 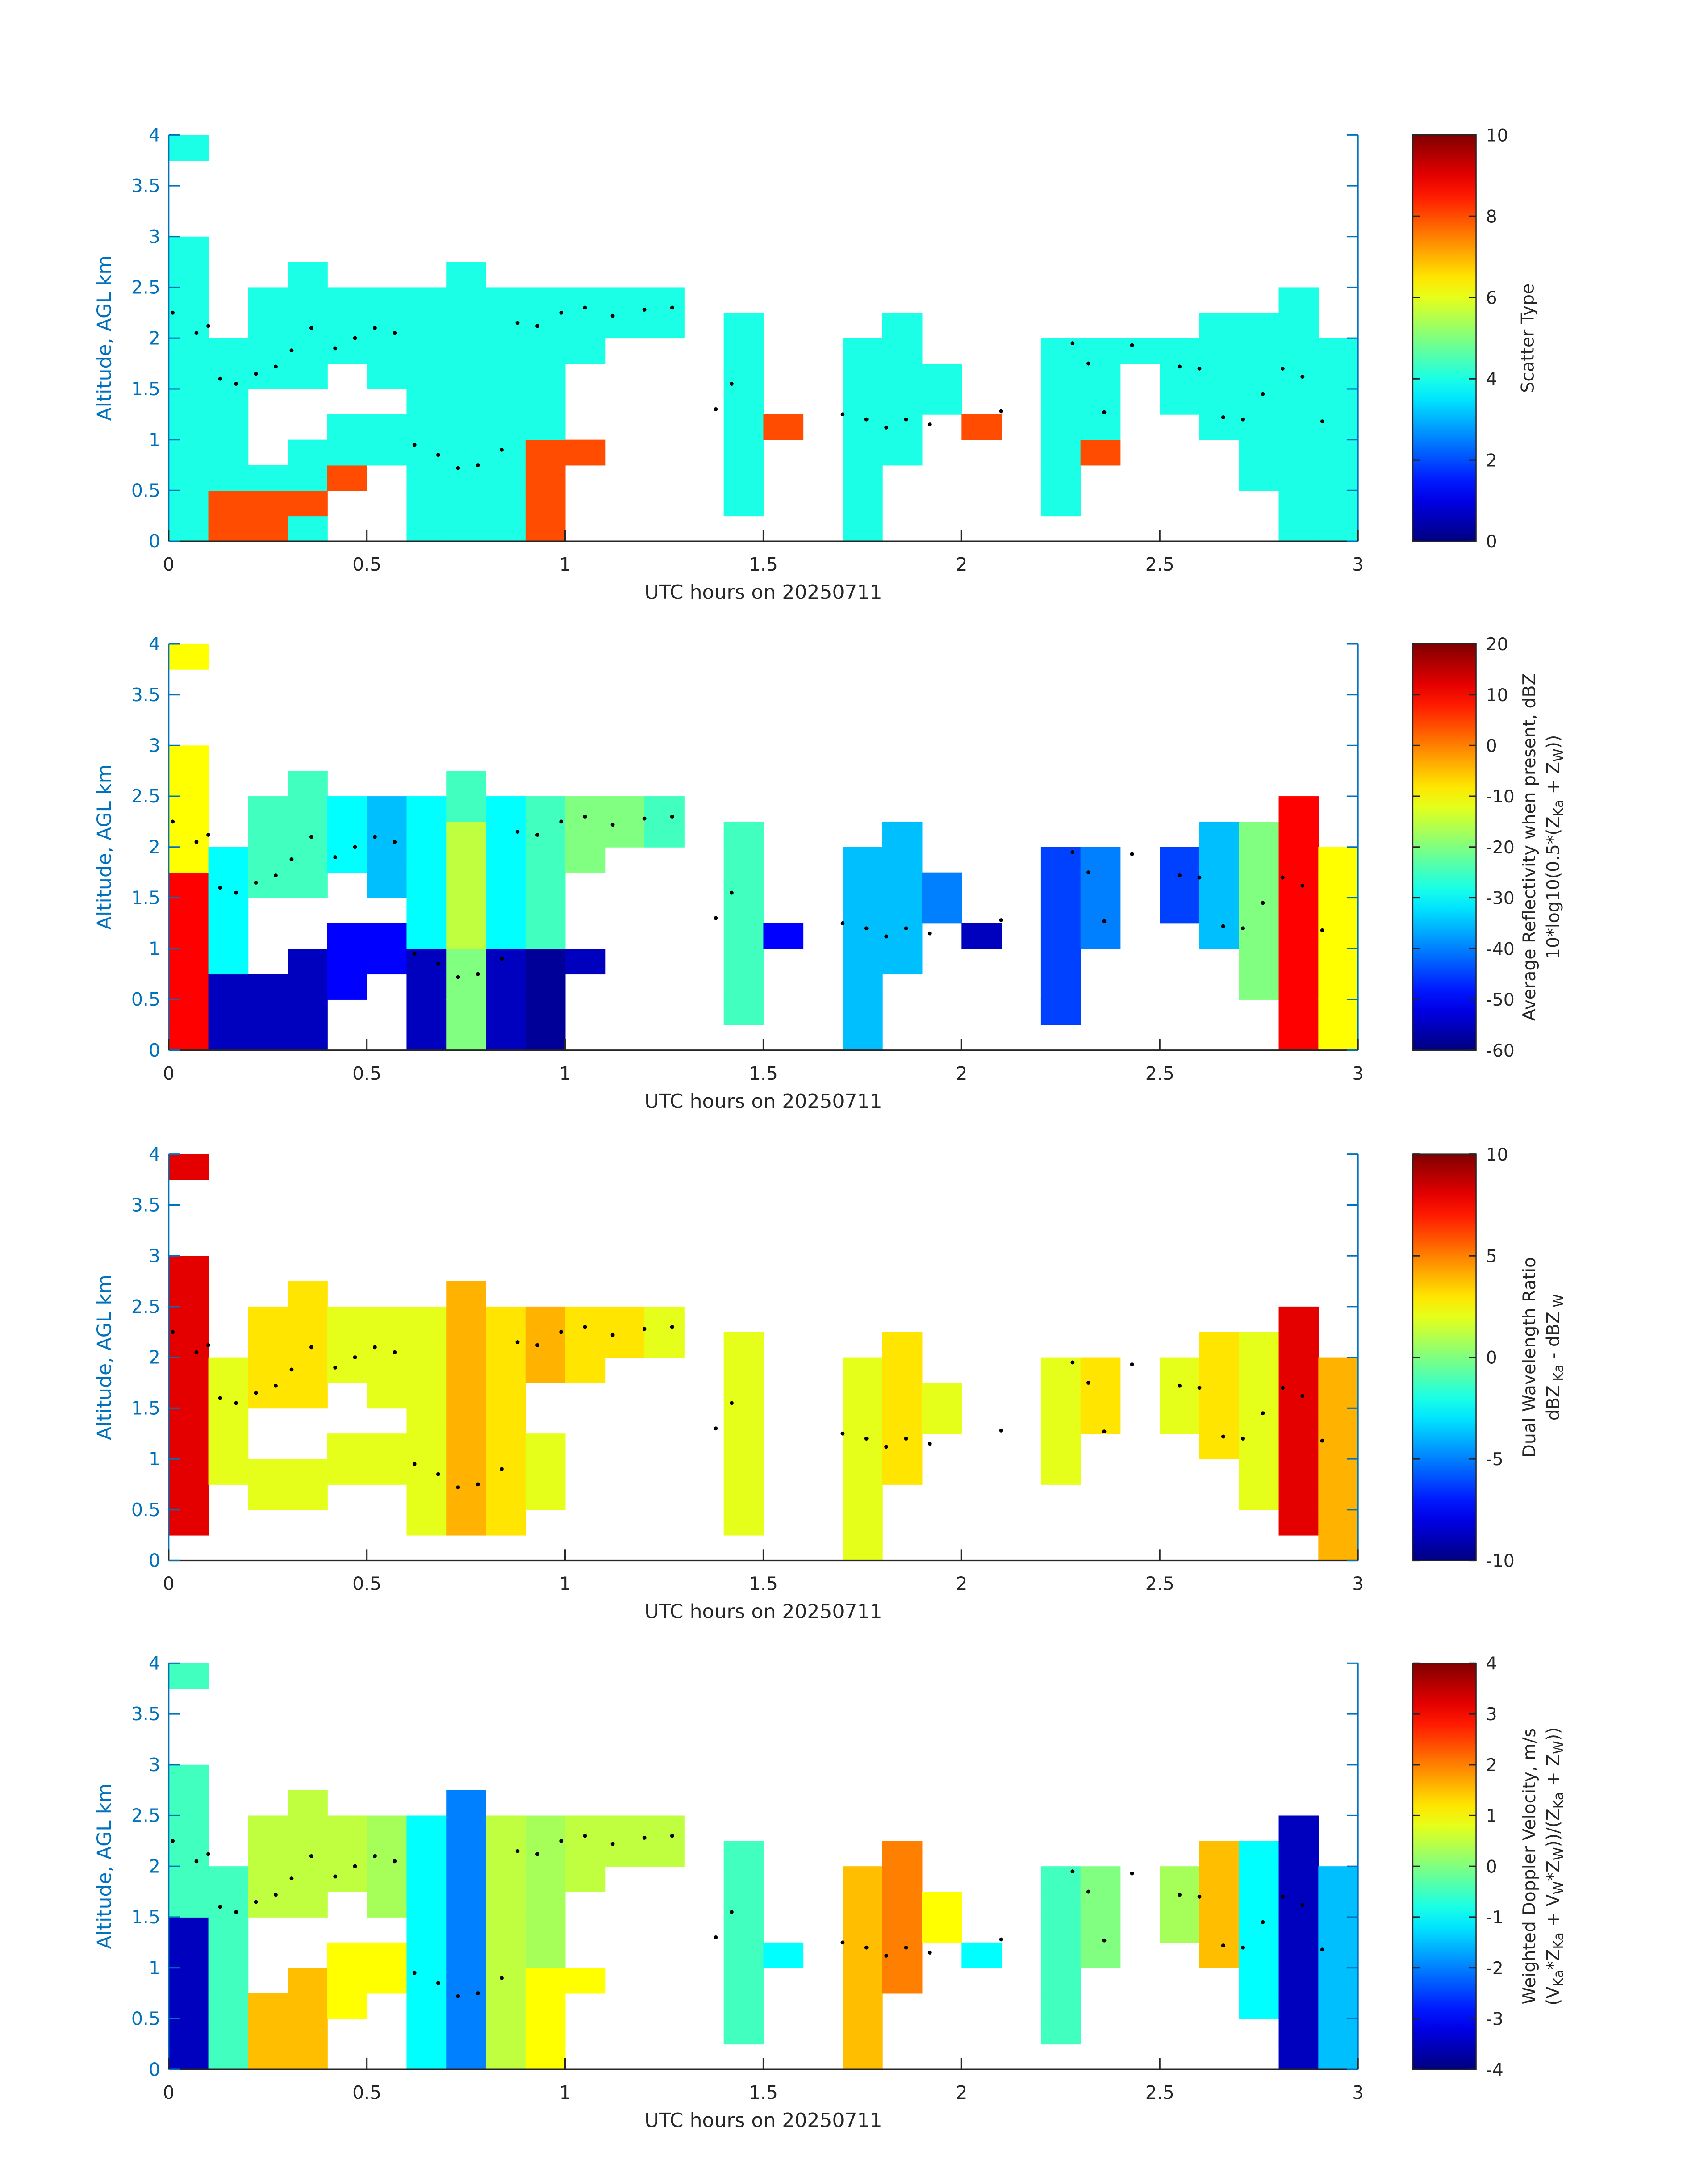 I want to click on colorbar-label-part: *Z, so click(x=1553, y=1870).